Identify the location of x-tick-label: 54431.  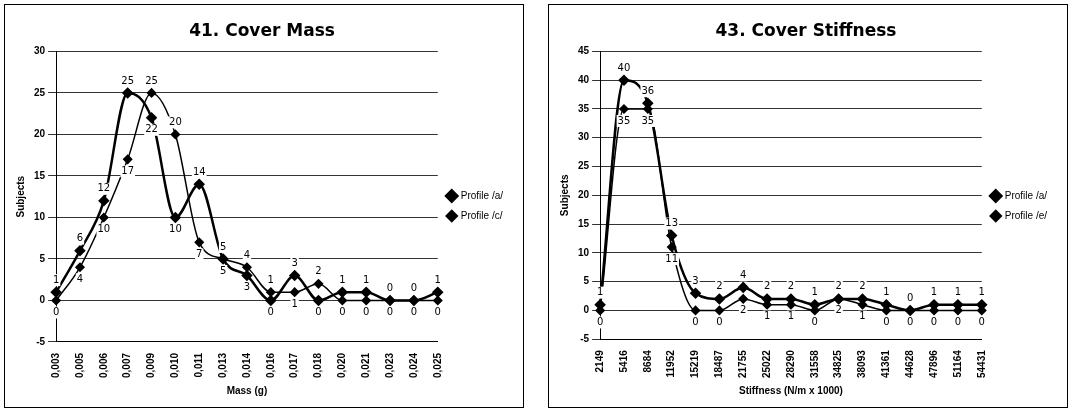
(981, 363).